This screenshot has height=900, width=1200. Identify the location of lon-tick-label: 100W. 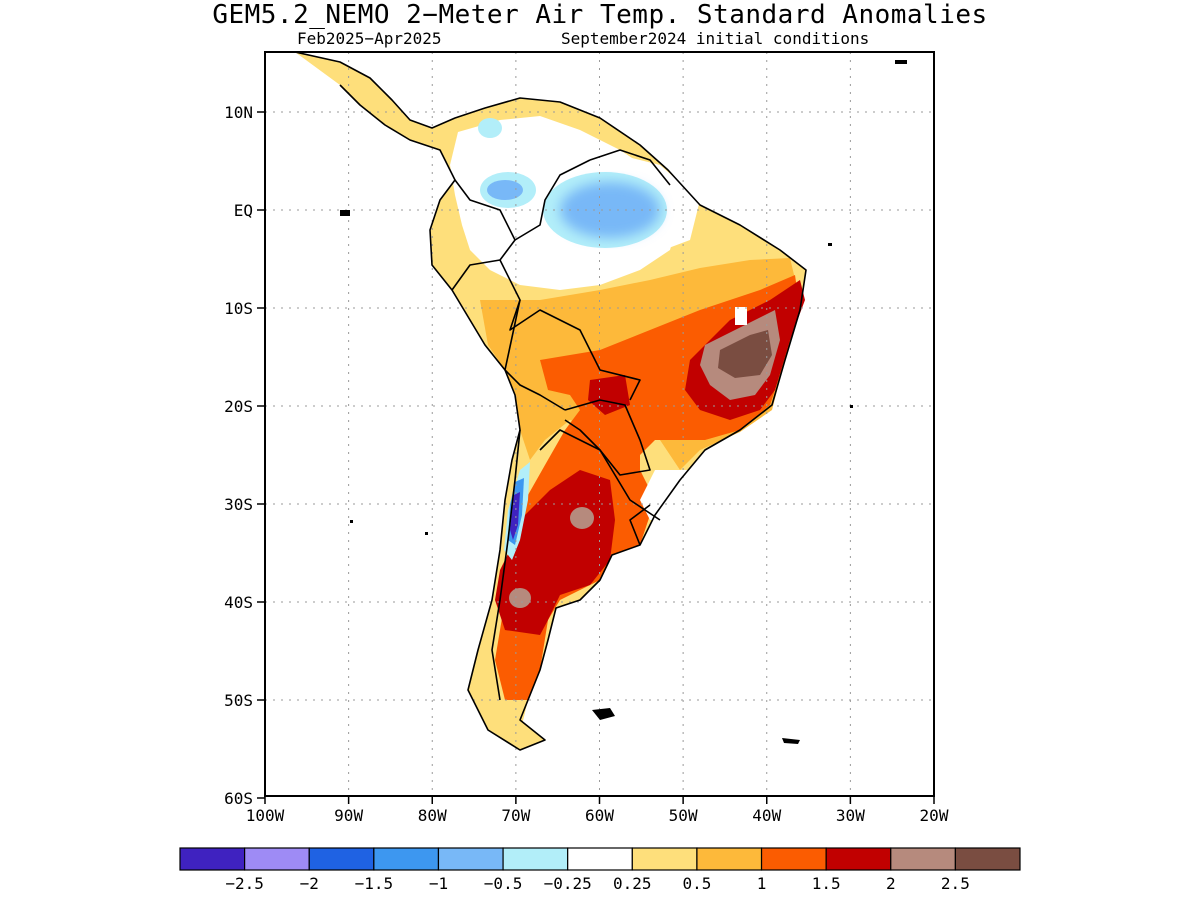
(265, 815).